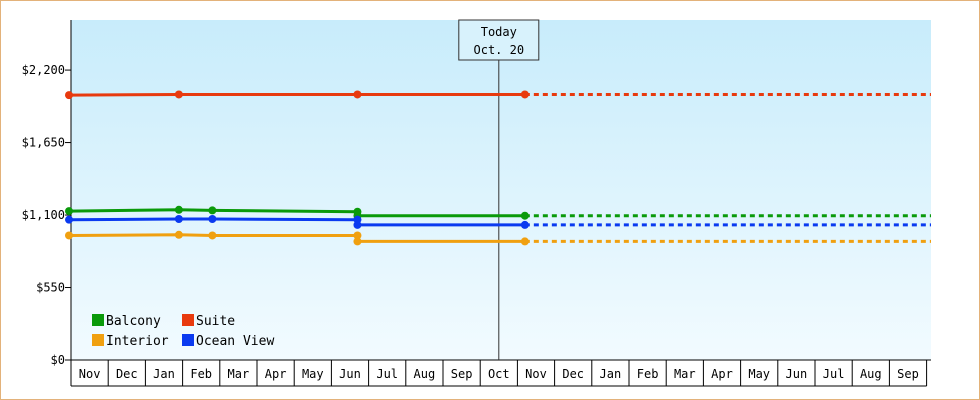 This screenshot has width=980, height=400. What do you see at coordinates (499, 50) in the screenshot?
I see `today-date: Oct. 20` at bounding box center [499, 50].